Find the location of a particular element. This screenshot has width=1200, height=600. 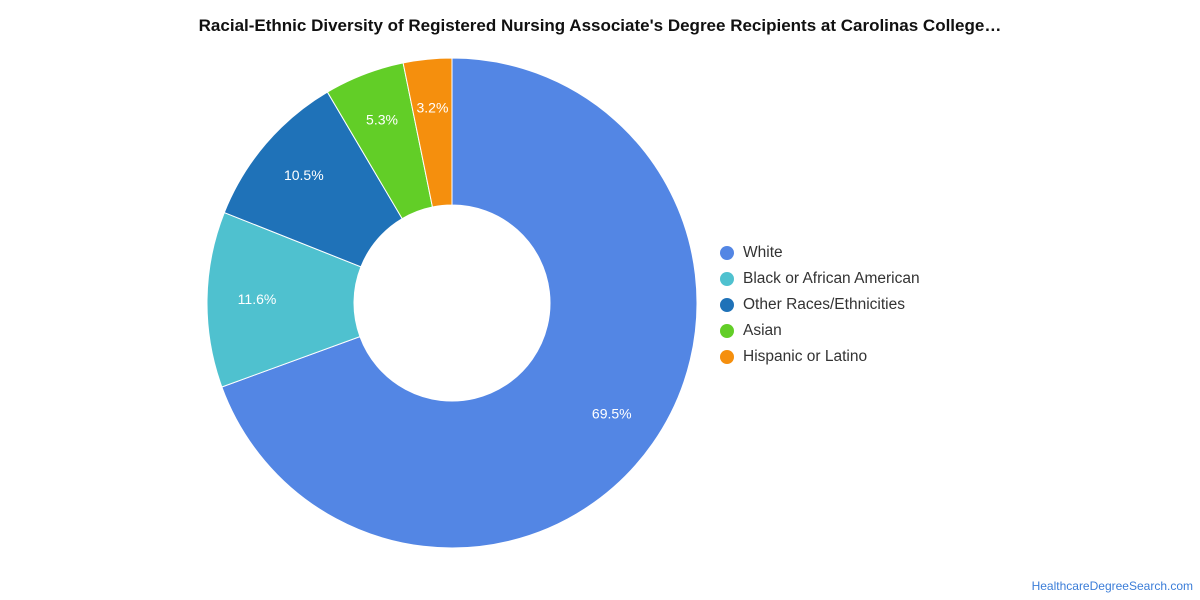

legend-item-black-or-african-american: Black or African American is located at coordinates (820, 279).